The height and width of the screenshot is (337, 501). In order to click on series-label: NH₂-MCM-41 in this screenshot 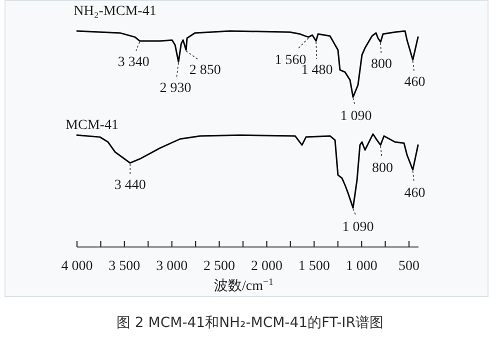, I will do `click(115, 11)`.